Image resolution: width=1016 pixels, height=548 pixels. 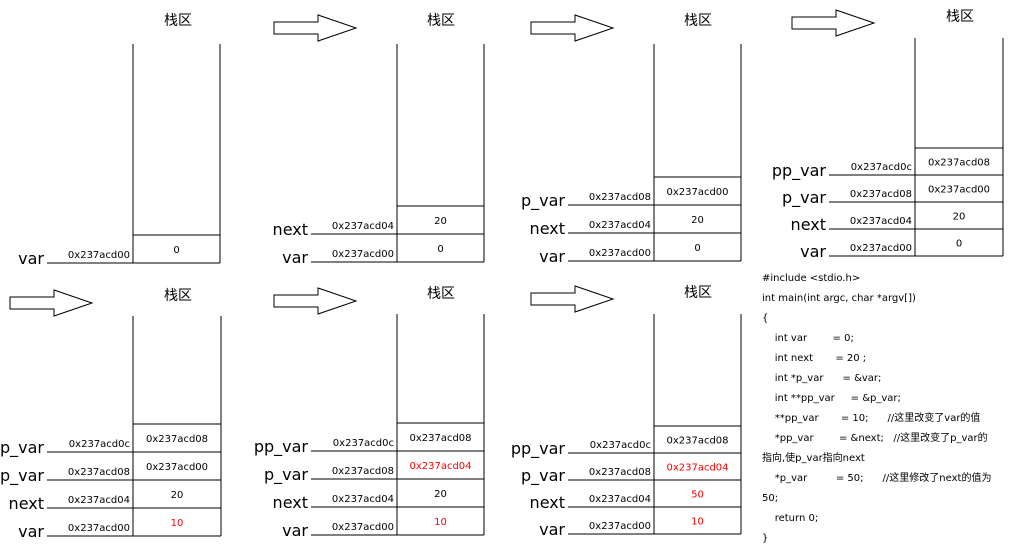 What do you see at coordinates (831, 398) in the screenshot?
I see `code-line: int **pp_var = &p_var;` at bounding box center [831, 398].